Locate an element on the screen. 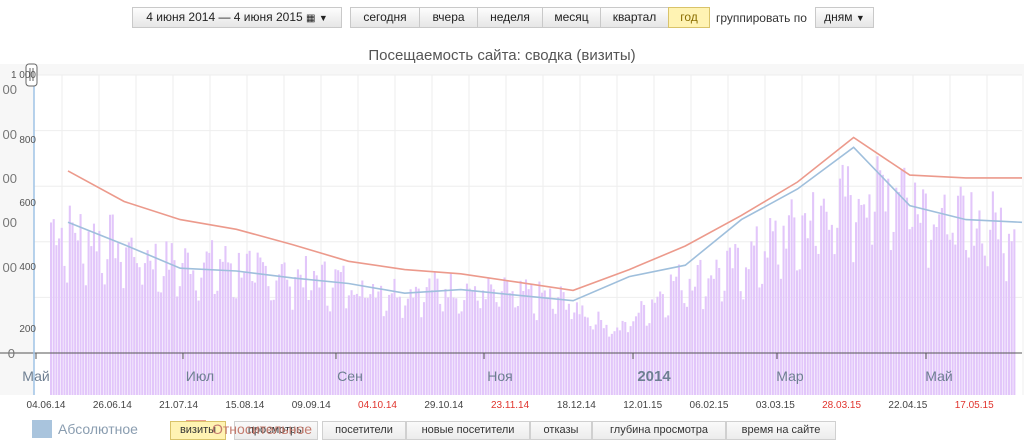 The width and height of the screenshot is (1024, 443). period-month-button: месяц is located at coordinates (571, 17).